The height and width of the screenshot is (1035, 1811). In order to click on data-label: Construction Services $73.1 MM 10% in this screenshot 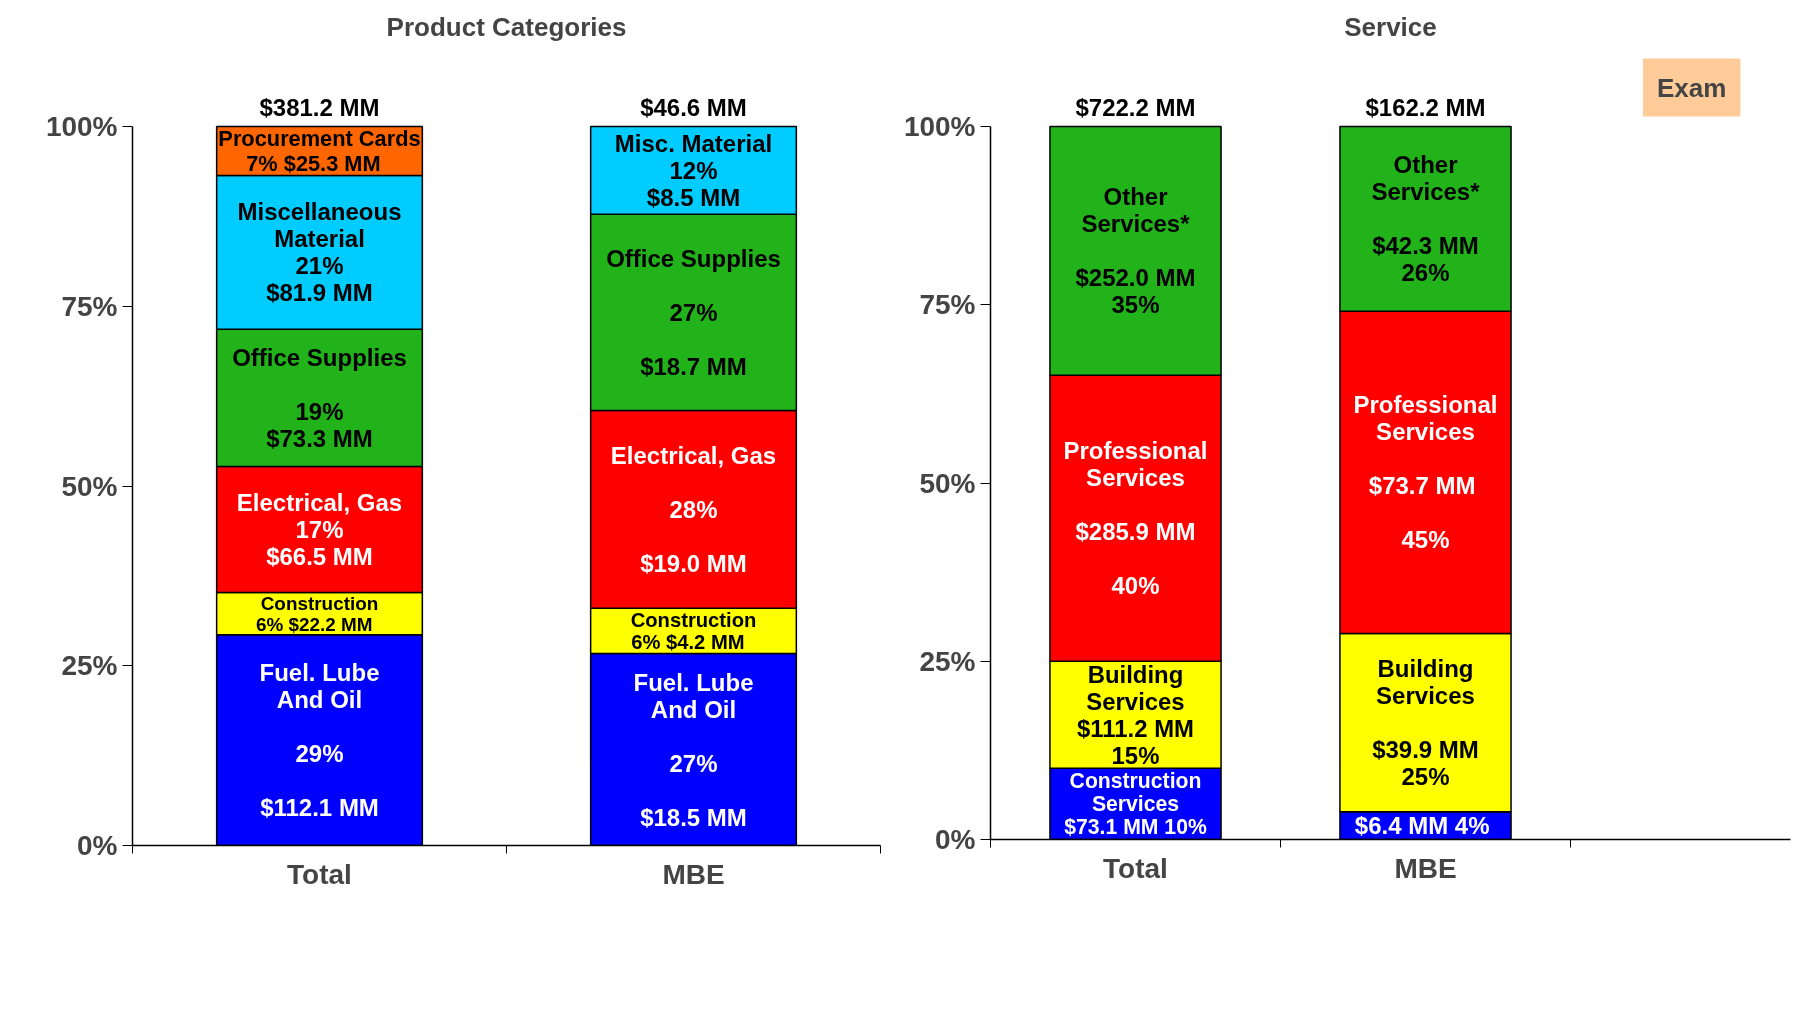, I will do `click(1135, 804)`.